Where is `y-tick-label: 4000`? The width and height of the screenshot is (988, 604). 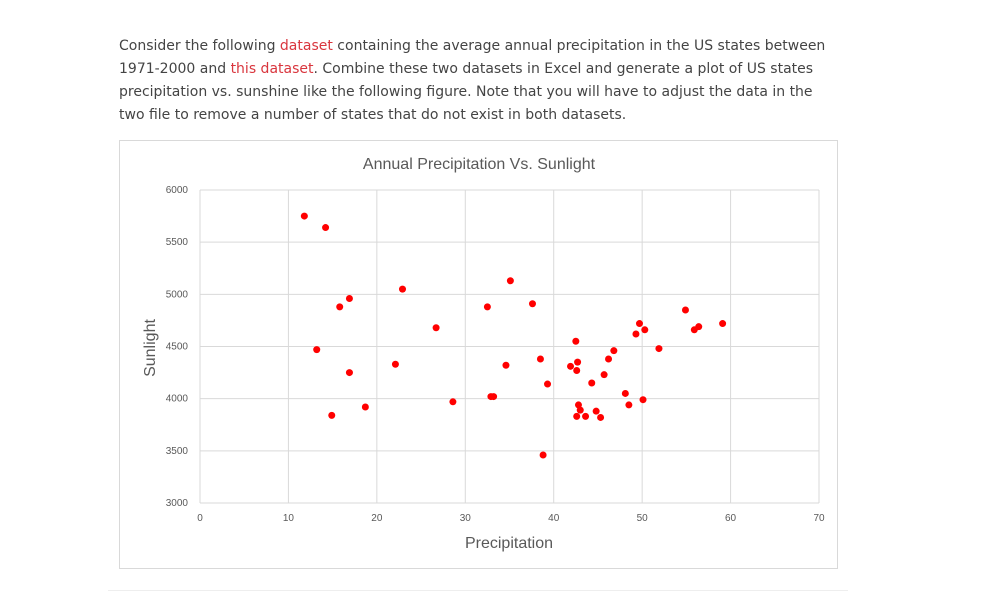
y-tick-label: 4000 is located at coordinates (177, 399).